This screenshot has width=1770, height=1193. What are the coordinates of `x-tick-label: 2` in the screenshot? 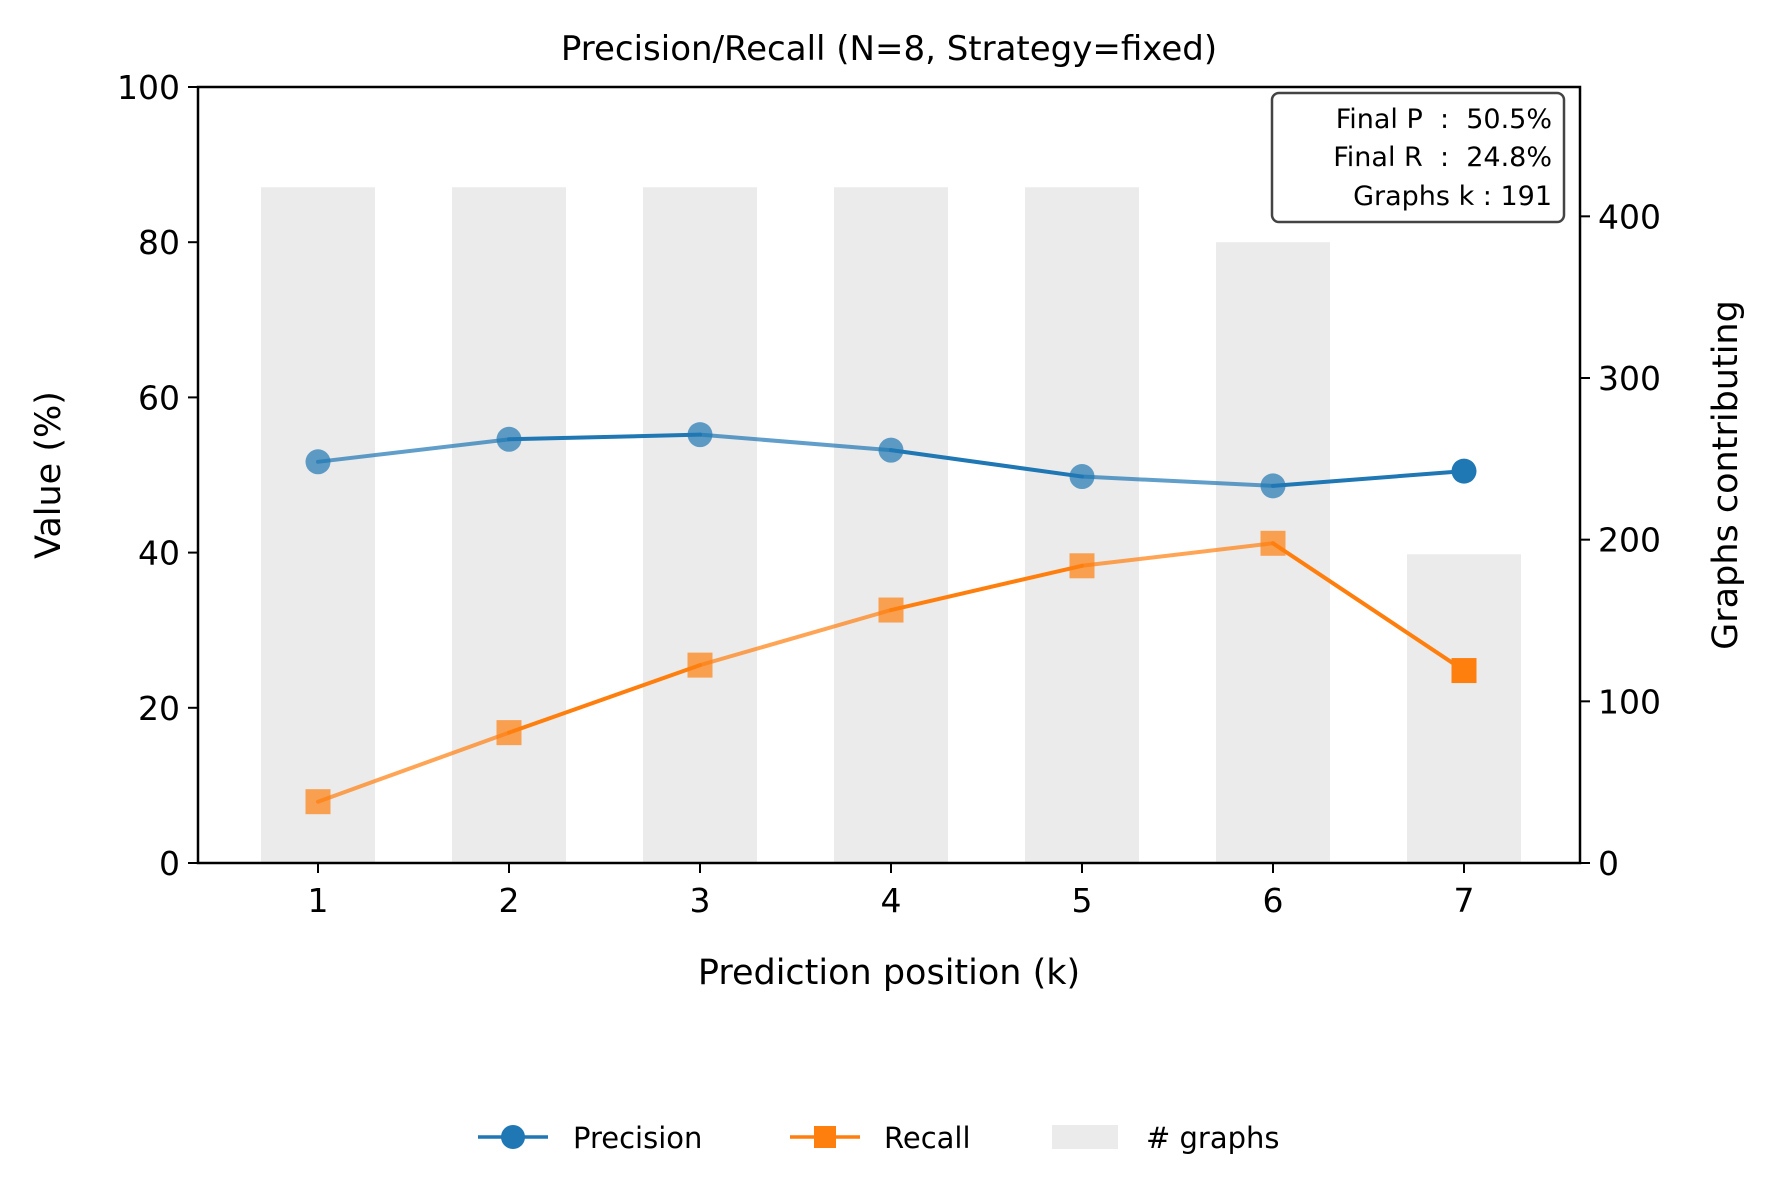 It's located at (509, 900).